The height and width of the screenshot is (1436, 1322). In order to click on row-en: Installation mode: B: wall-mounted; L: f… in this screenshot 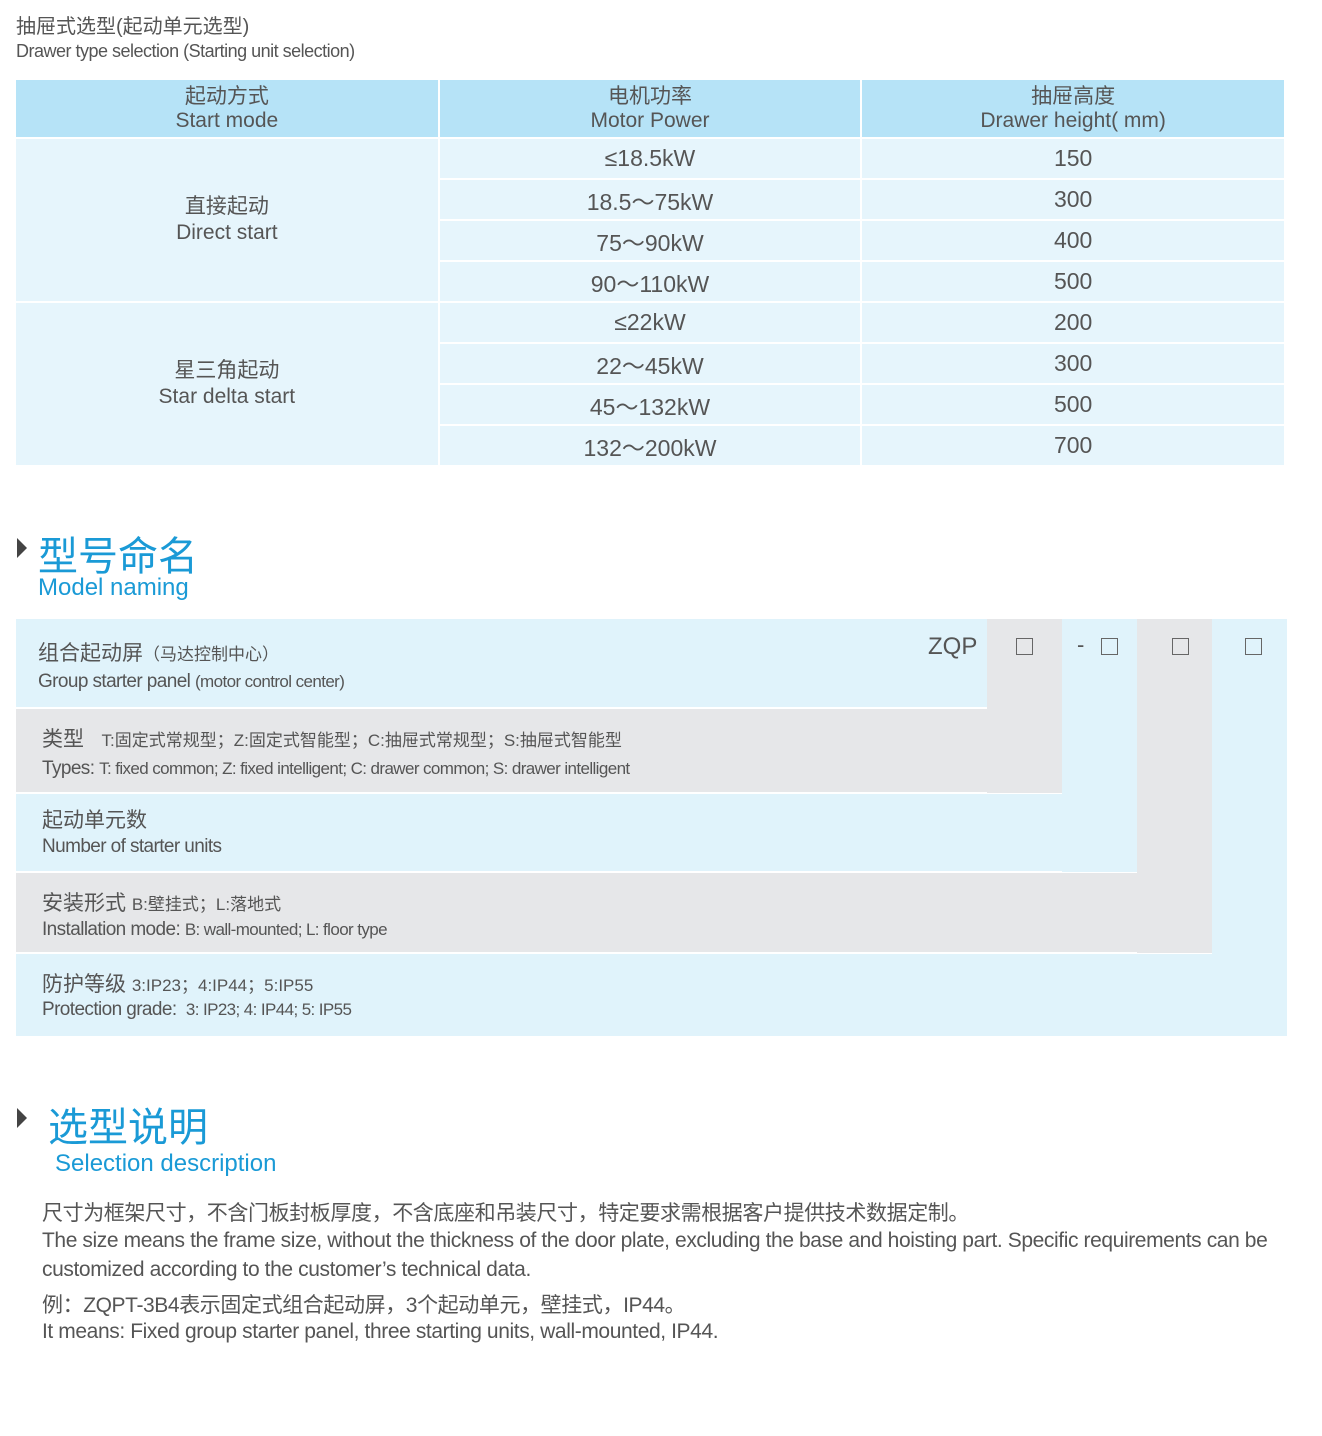, I will do `click(215, 930)`.